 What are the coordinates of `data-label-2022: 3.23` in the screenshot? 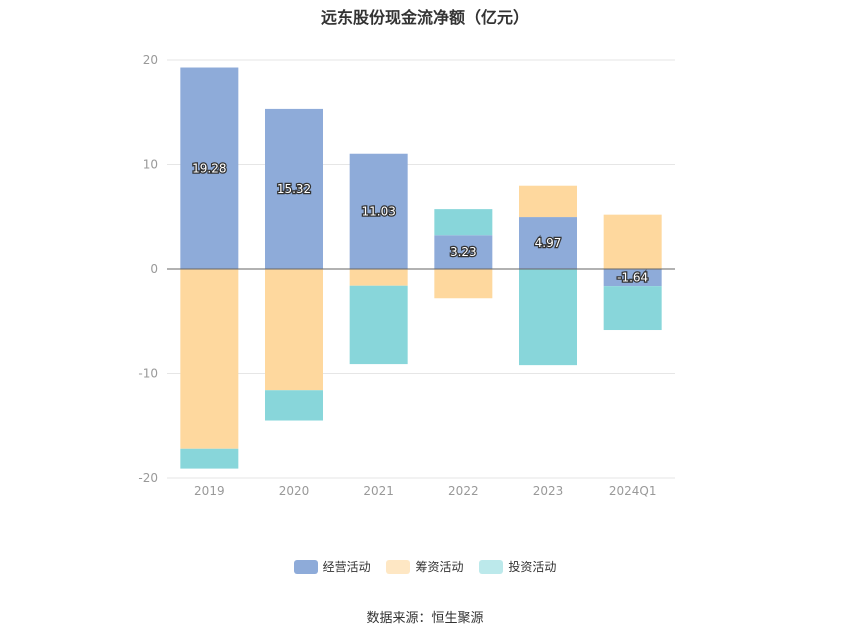 It's located at (463, 252).